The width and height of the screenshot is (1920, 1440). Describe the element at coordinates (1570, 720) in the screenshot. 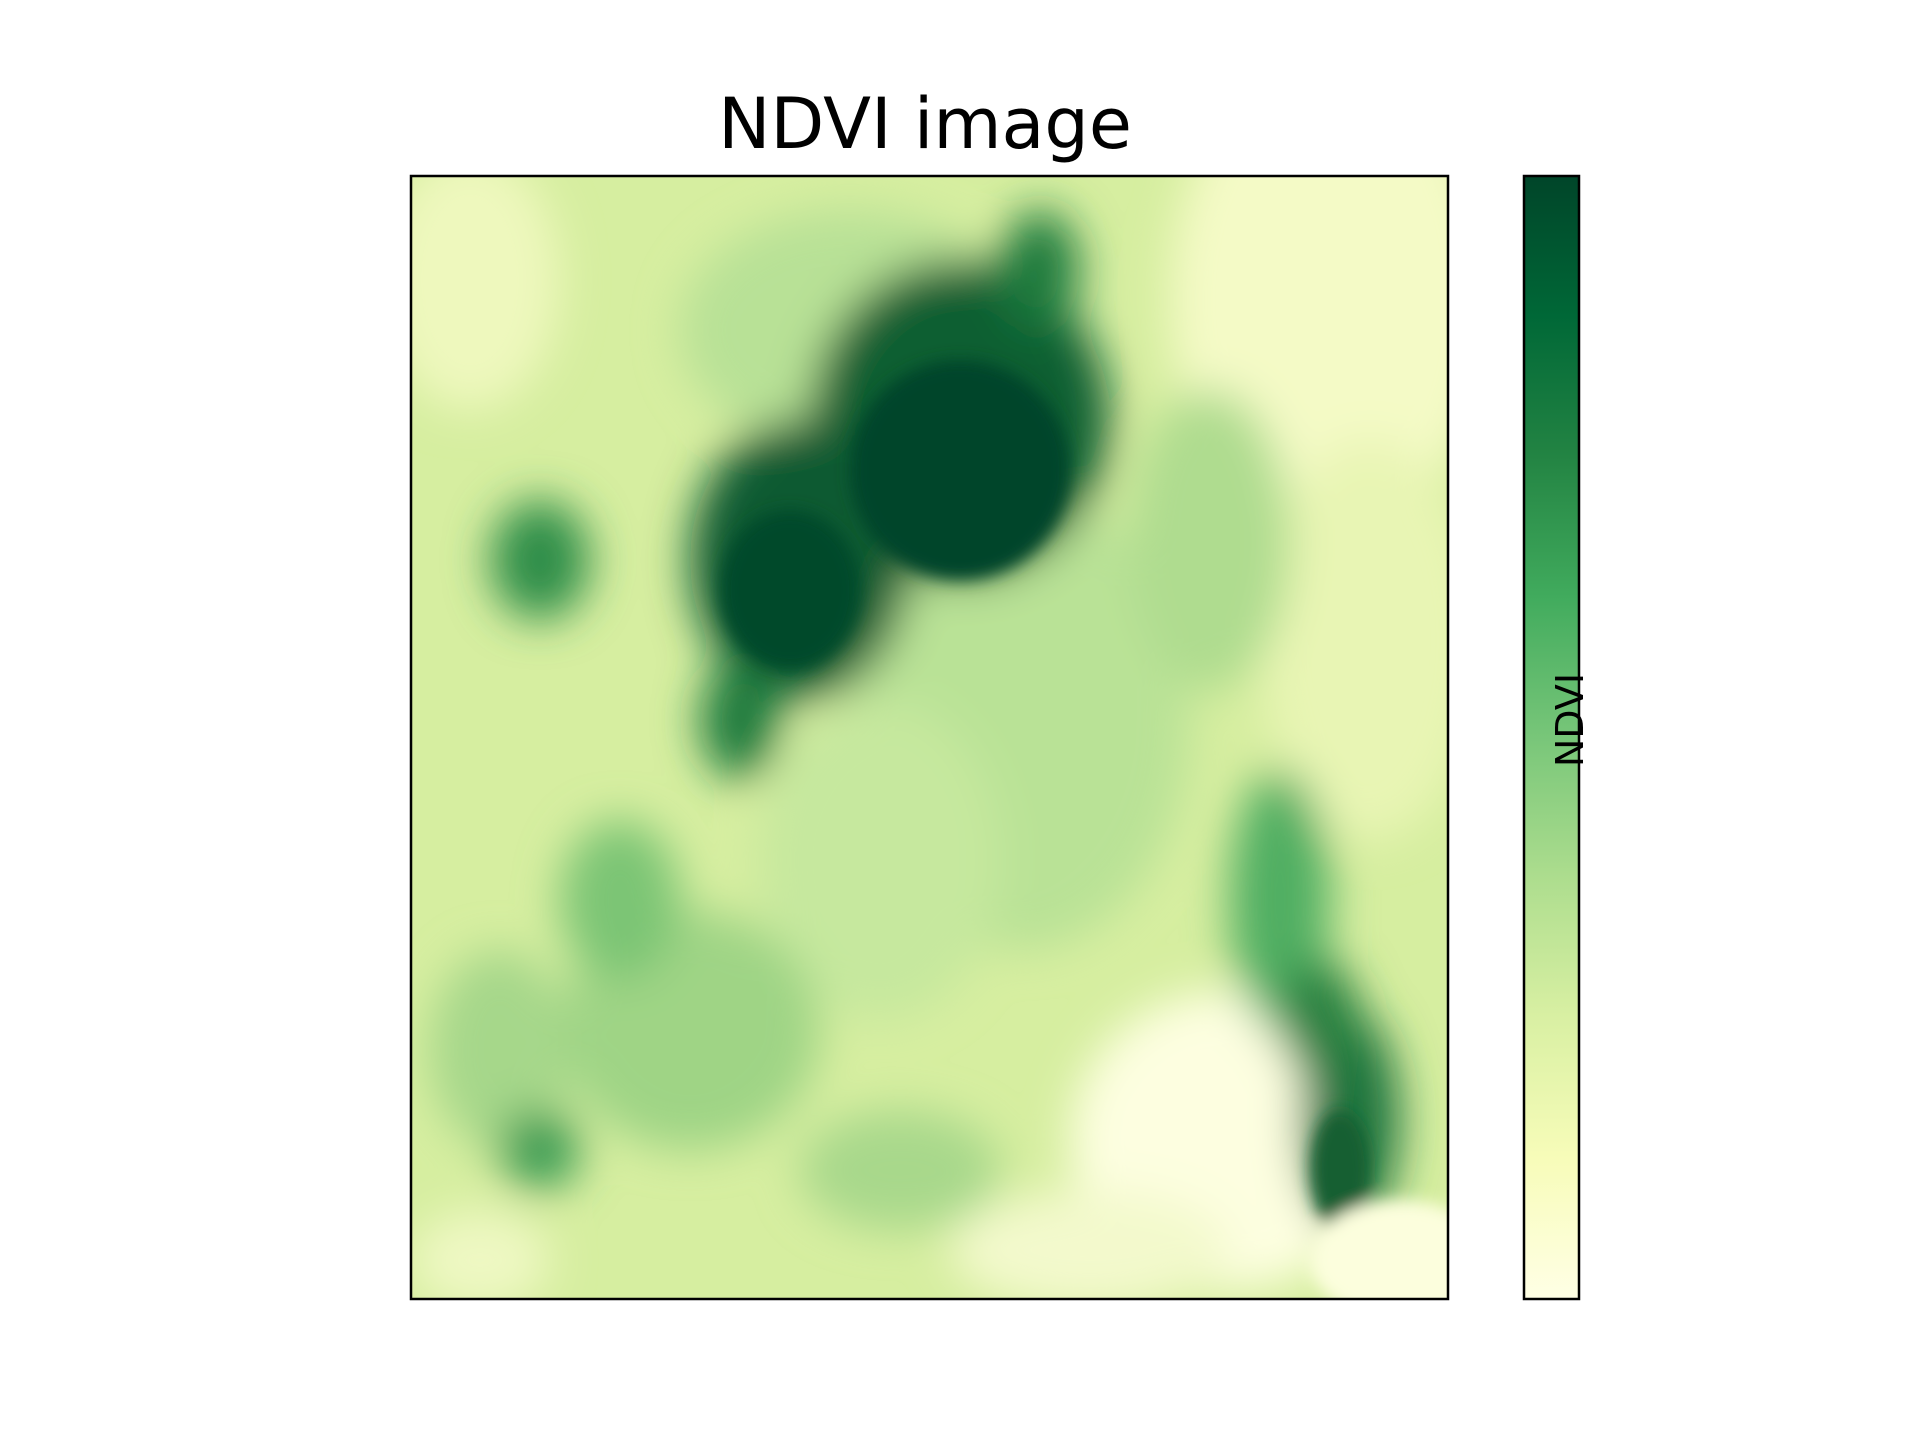

I see `colorbar-label: NDVI` at that location.